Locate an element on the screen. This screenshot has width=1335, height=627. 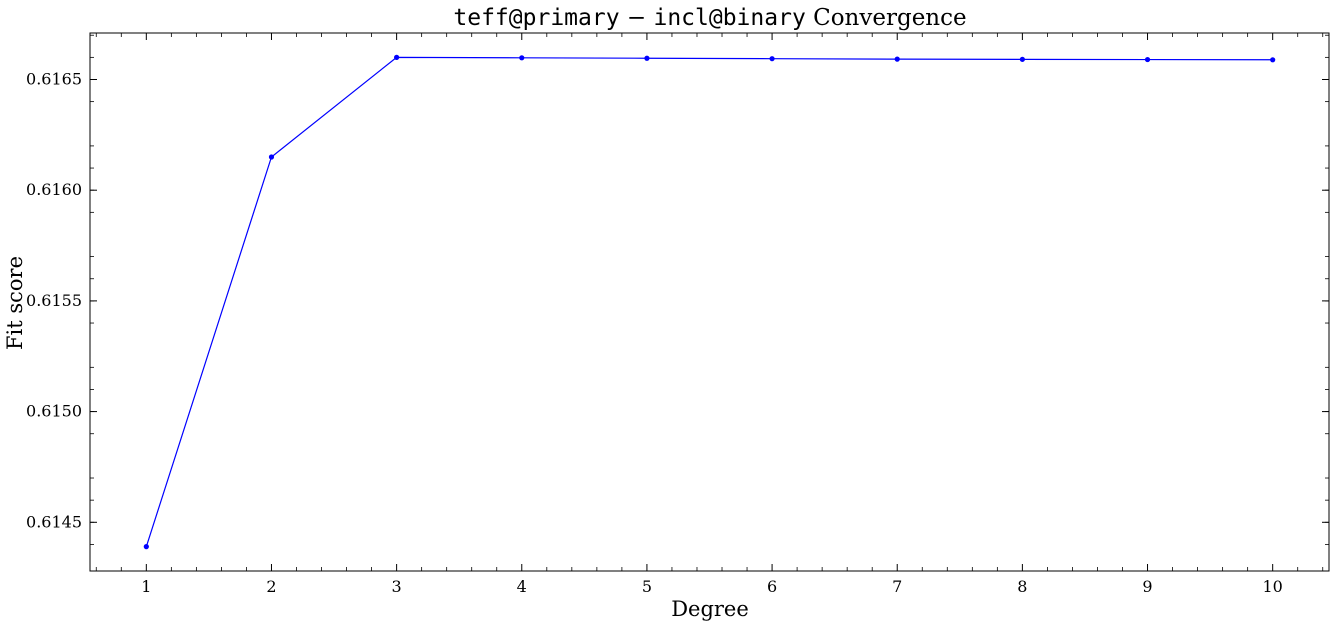
x-axis-label: Degree is located at coordinates (710, 609).